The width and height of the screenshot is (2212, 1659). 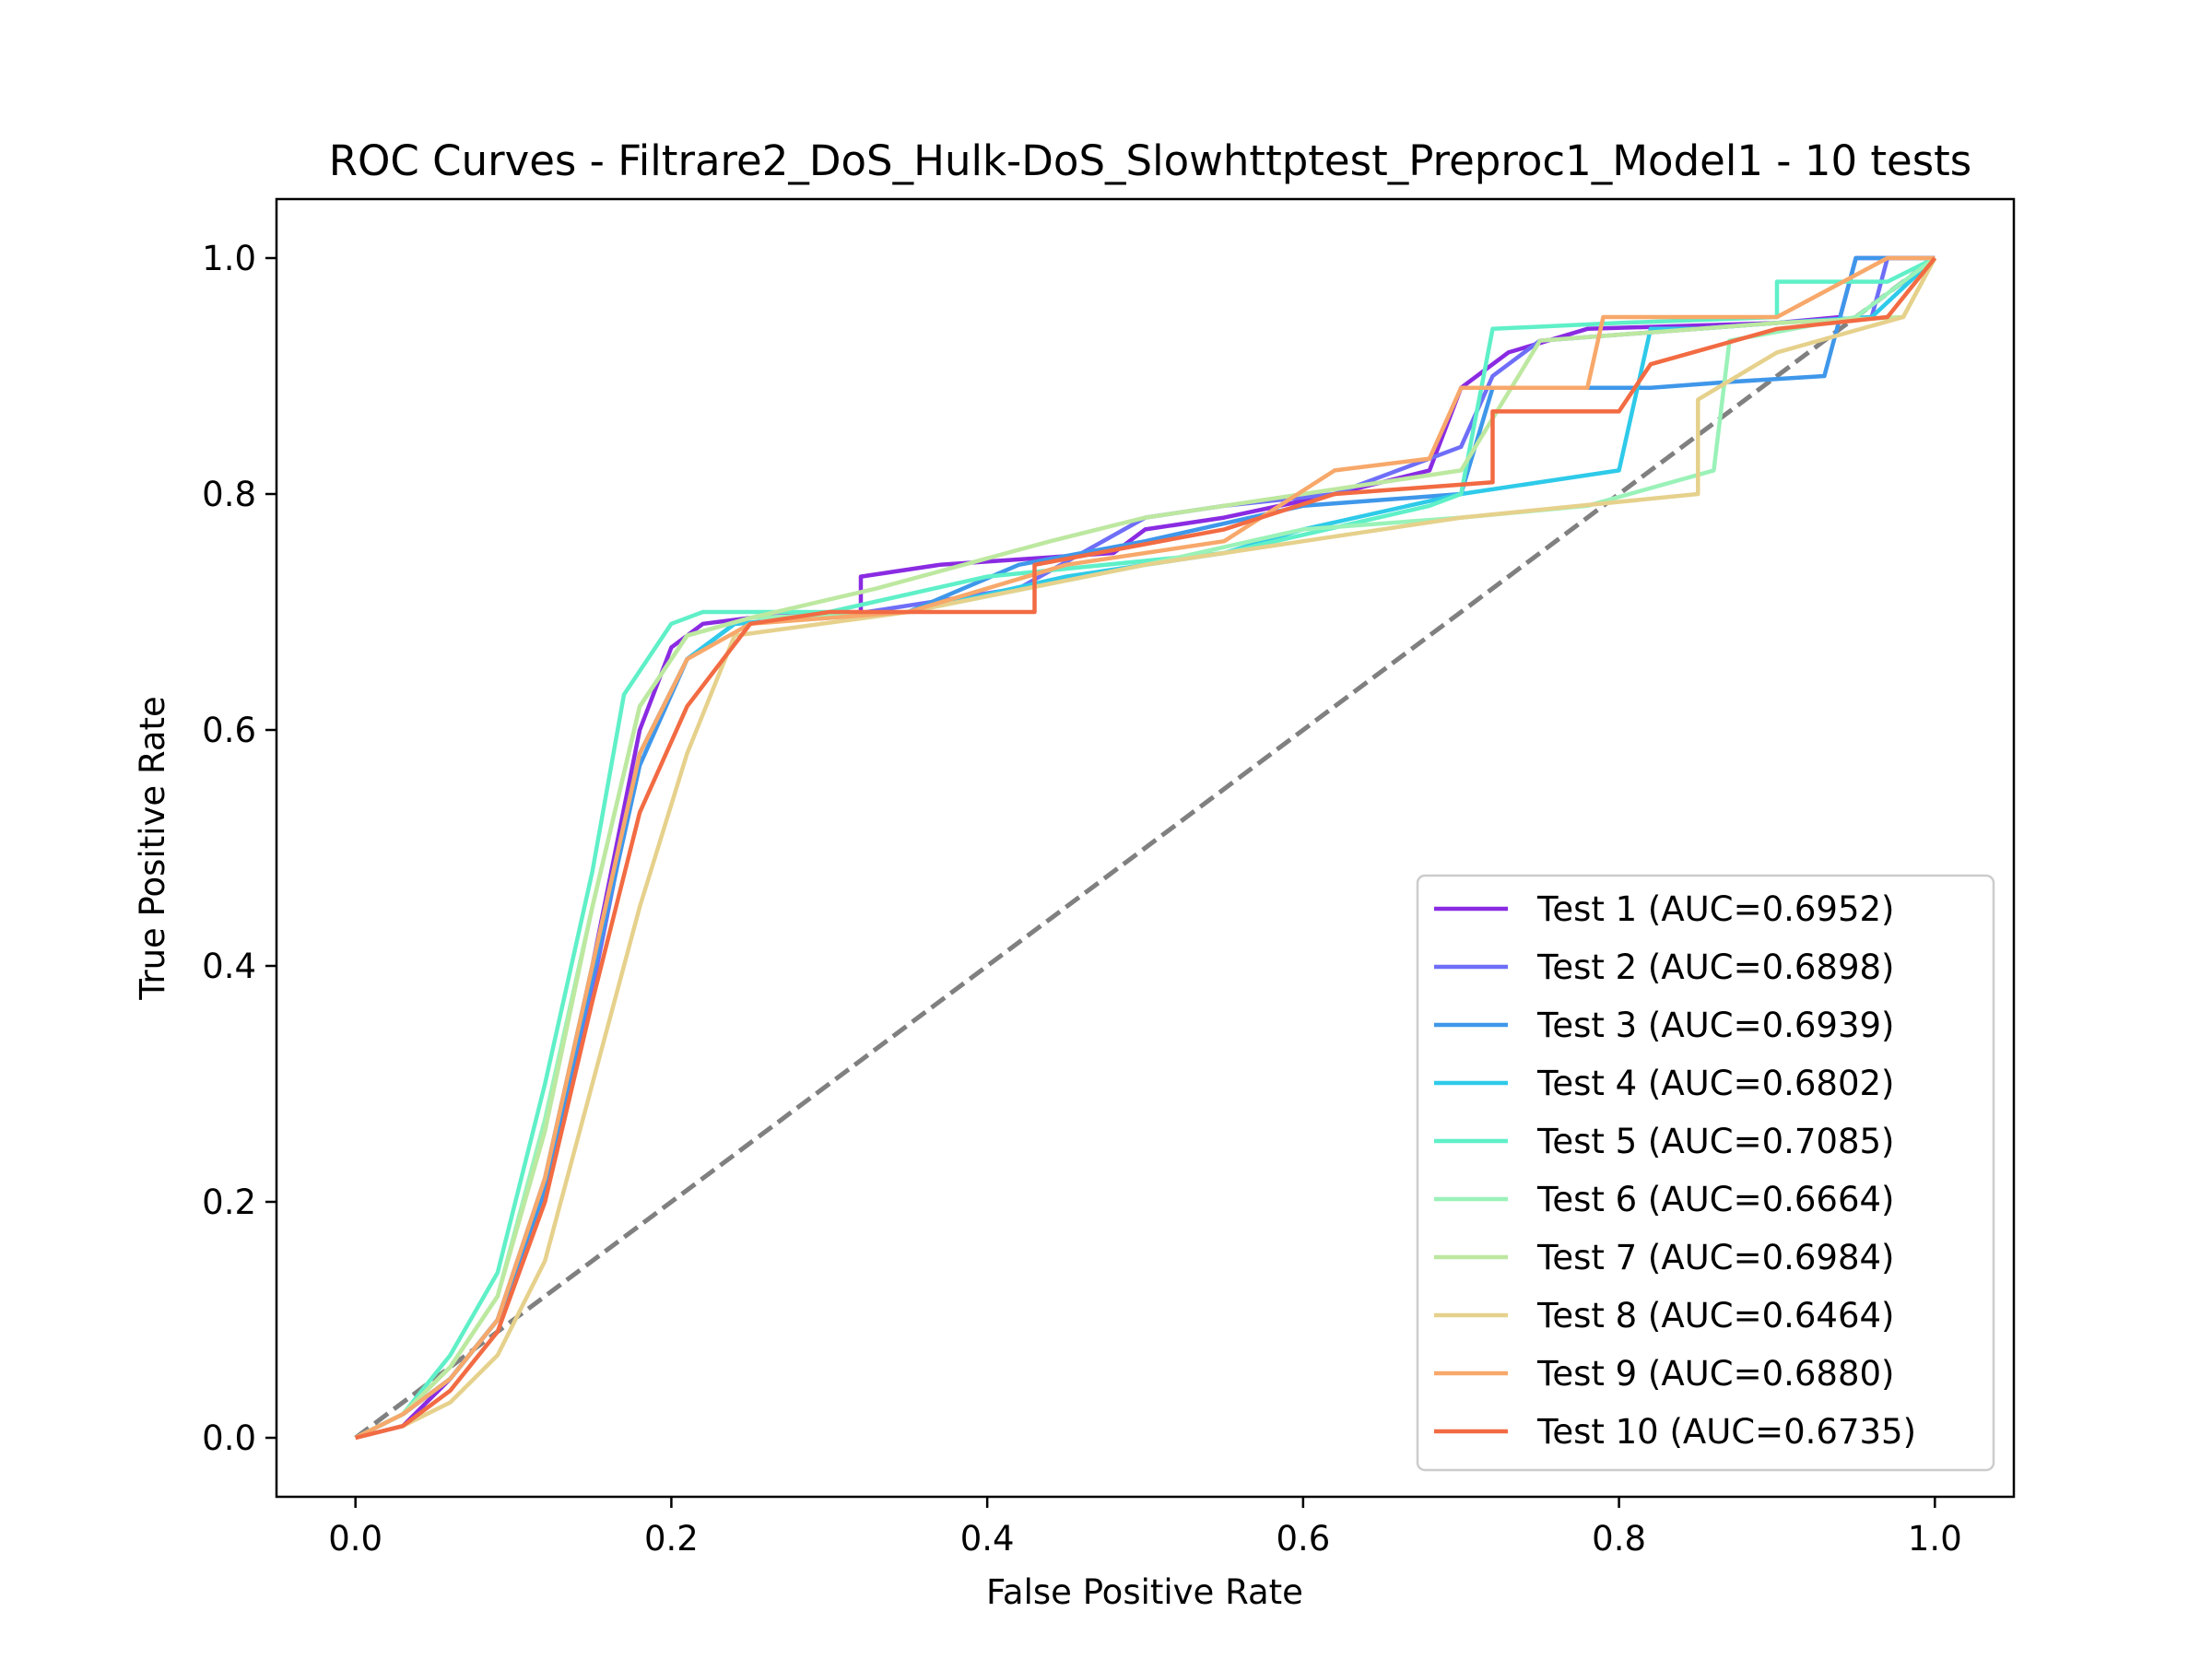 What do you see at coordinates (1715, 1374) in the screenshot?
I see `legend-label: Test 9 (AUC=0.6880)` at bounding box center [1715, 1374].